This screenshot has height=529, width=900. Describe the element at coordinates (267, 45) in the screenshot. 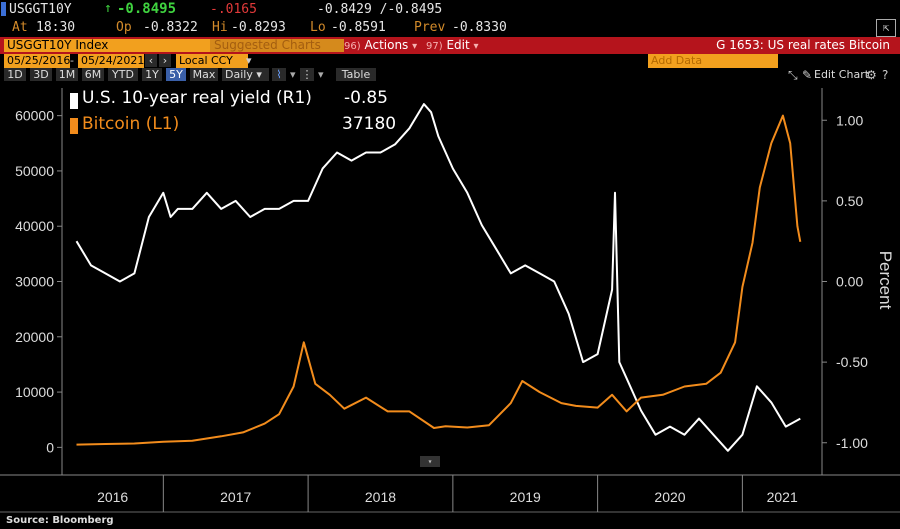

I see `suggested-charts-label: Suggested Charts` at that location.